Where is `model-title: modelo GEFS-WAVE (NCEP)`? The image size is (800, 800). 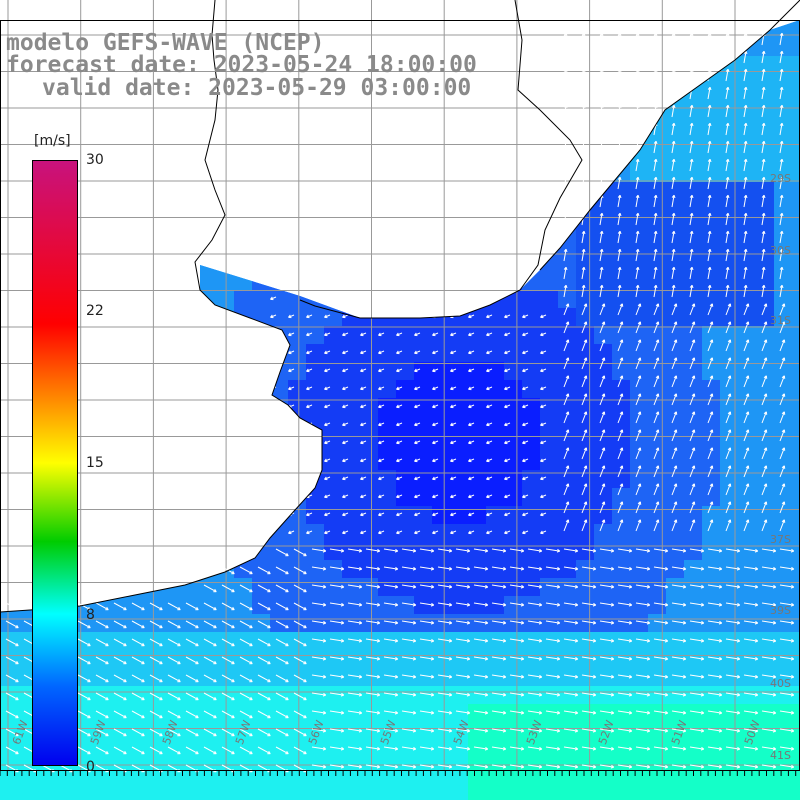 model-title: modelo GEFS-WAVE (NCEP) is located at coordinates (165, 43).